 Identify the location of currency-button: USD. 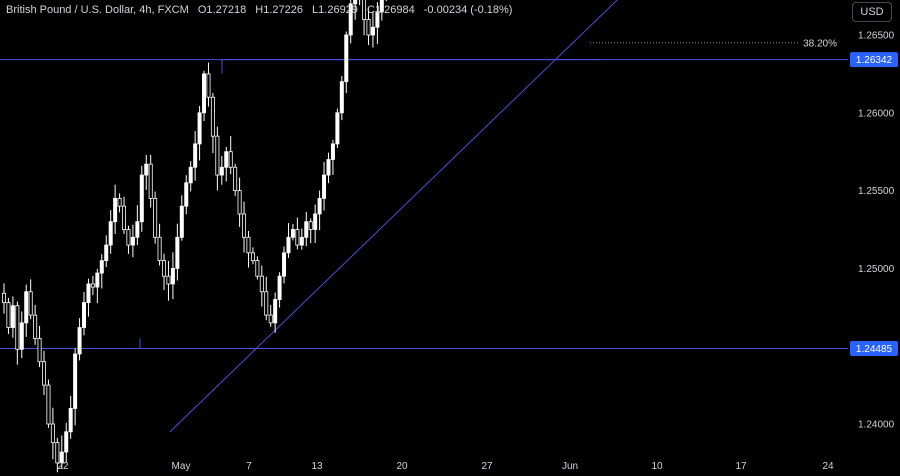
(872, 12).